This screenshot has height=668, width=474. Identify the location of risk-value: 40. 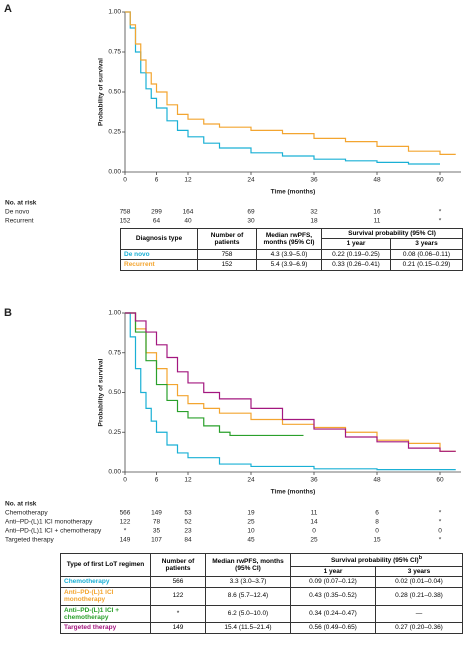
(188, 221).